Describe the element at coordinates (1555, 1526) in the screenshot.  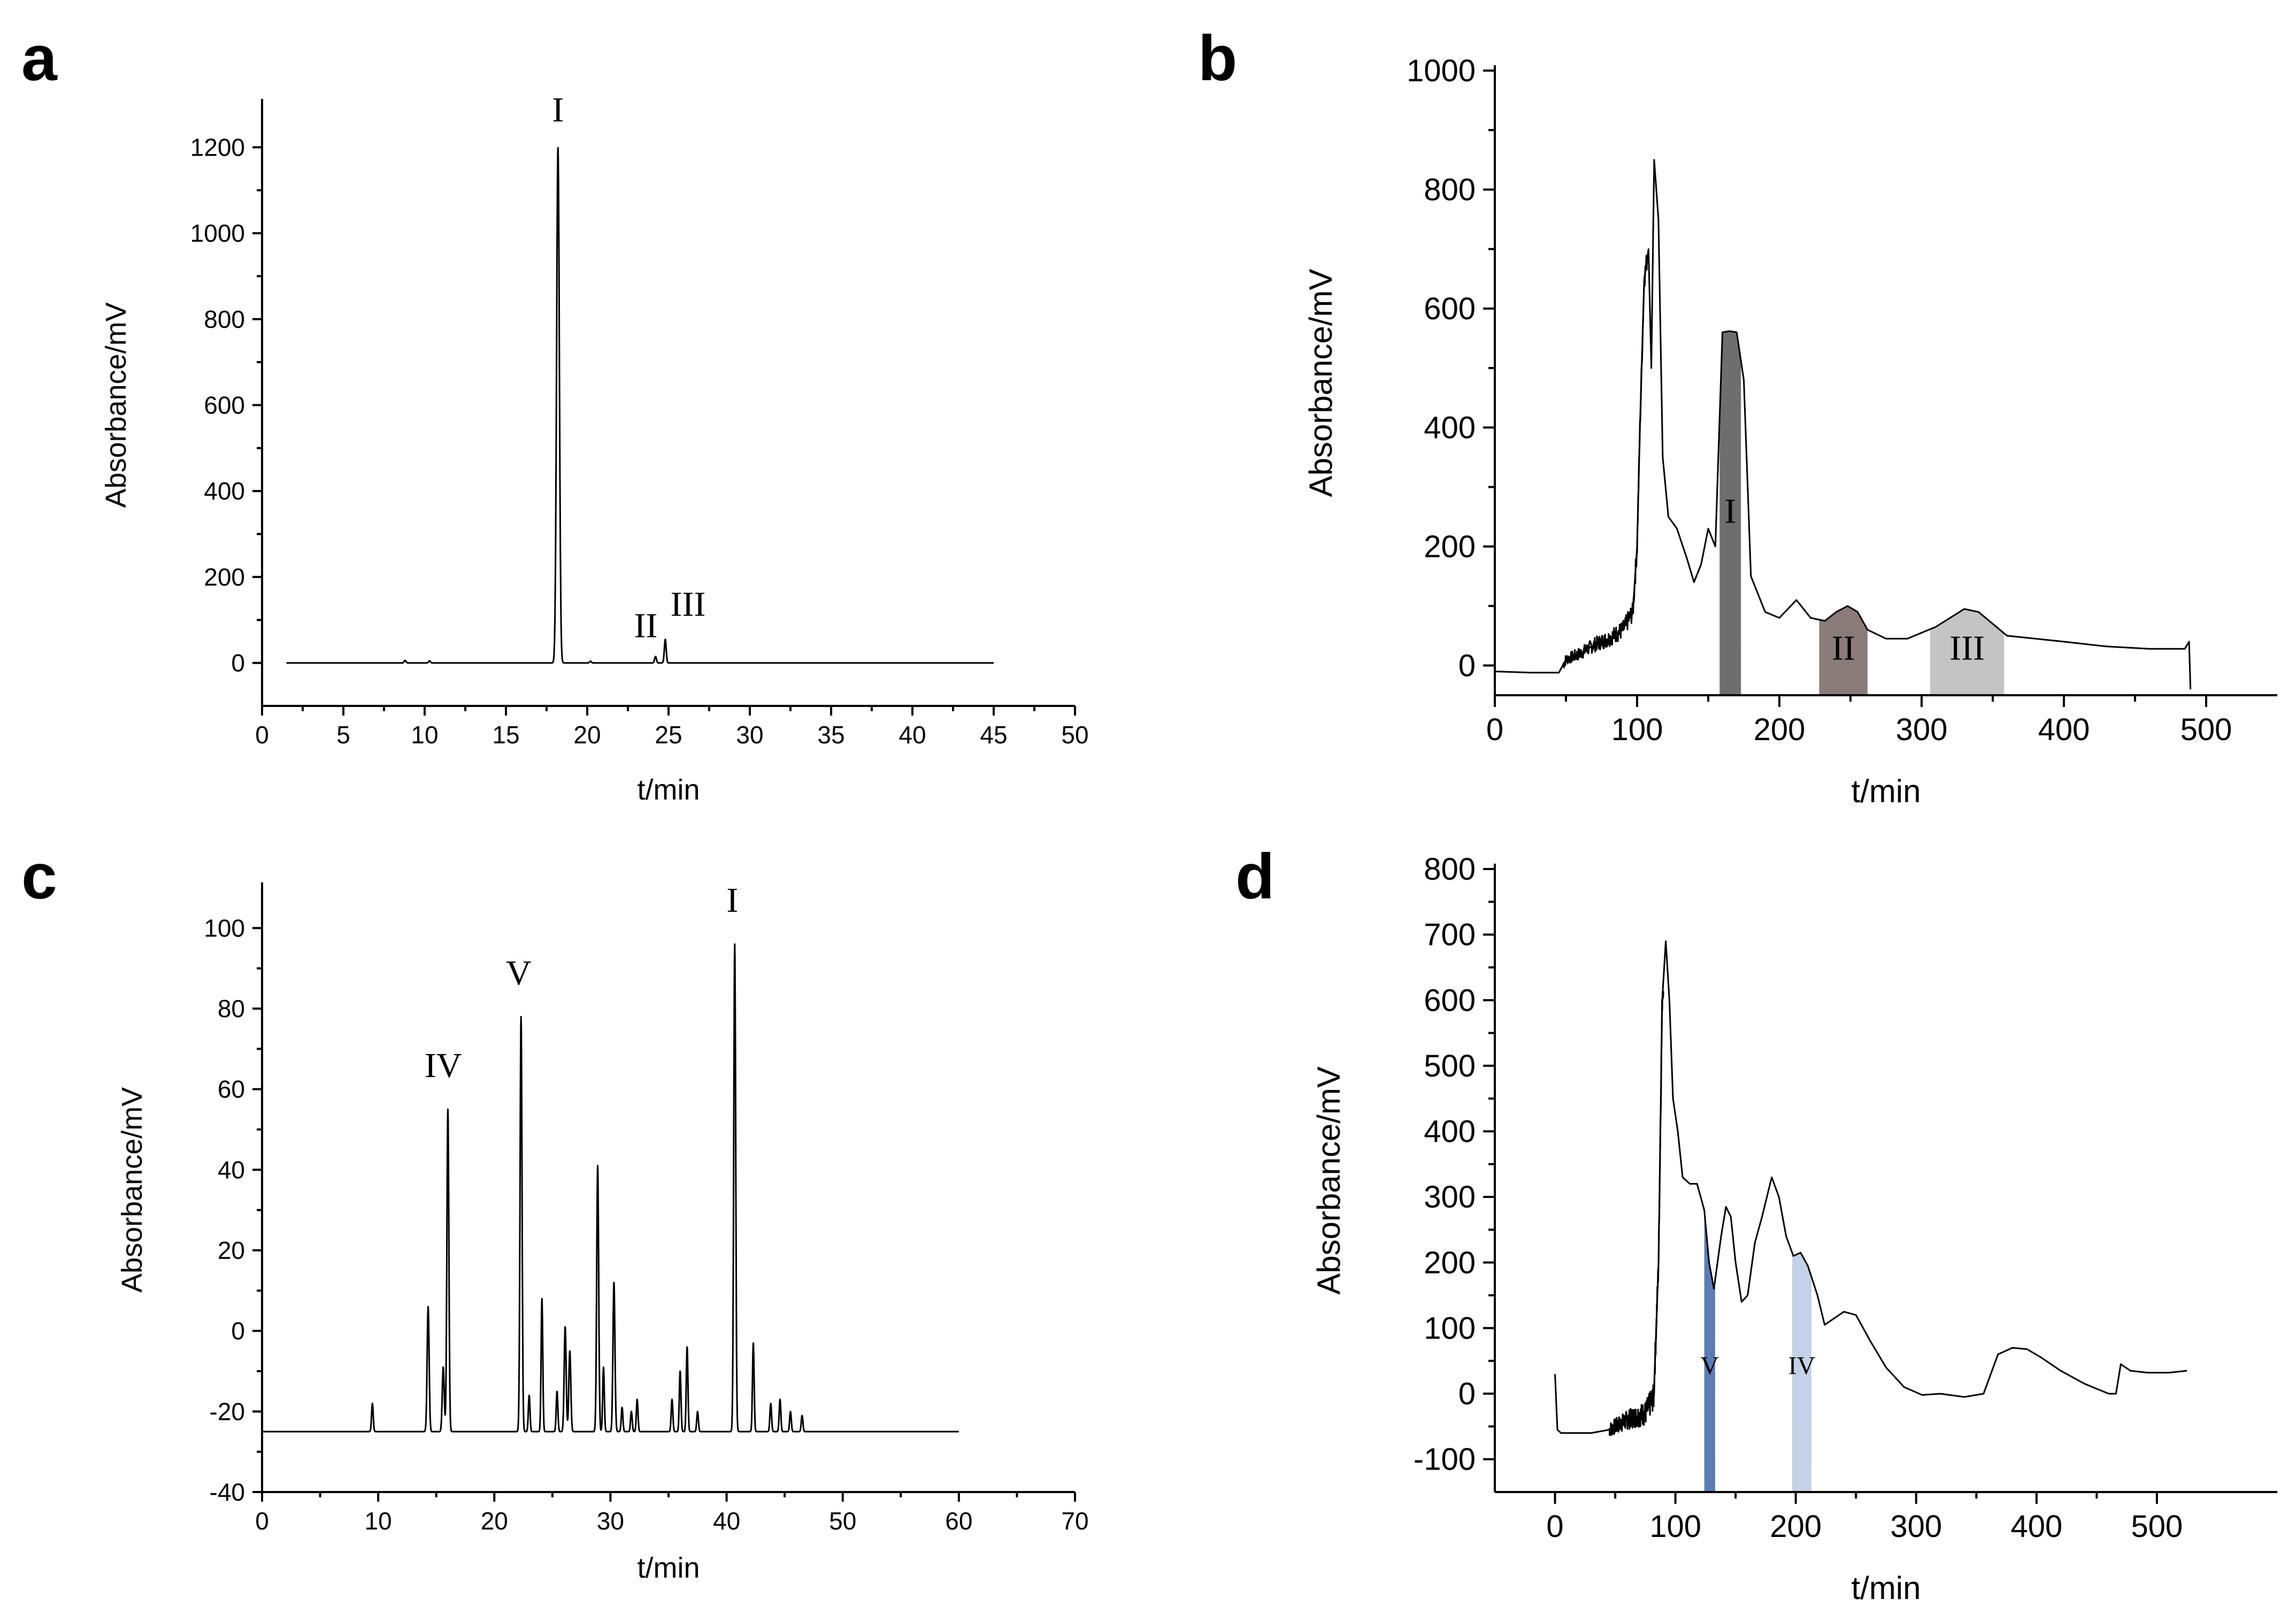
I see `x-tick-label-d-0: 0` at that location.